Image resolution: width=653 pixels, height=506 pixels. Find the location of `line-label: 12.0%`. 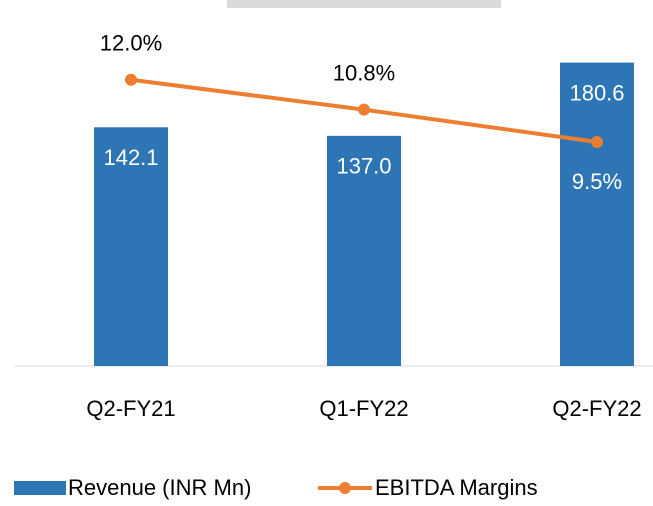

line-label: 12.0% is located at coordinates (131, 43).